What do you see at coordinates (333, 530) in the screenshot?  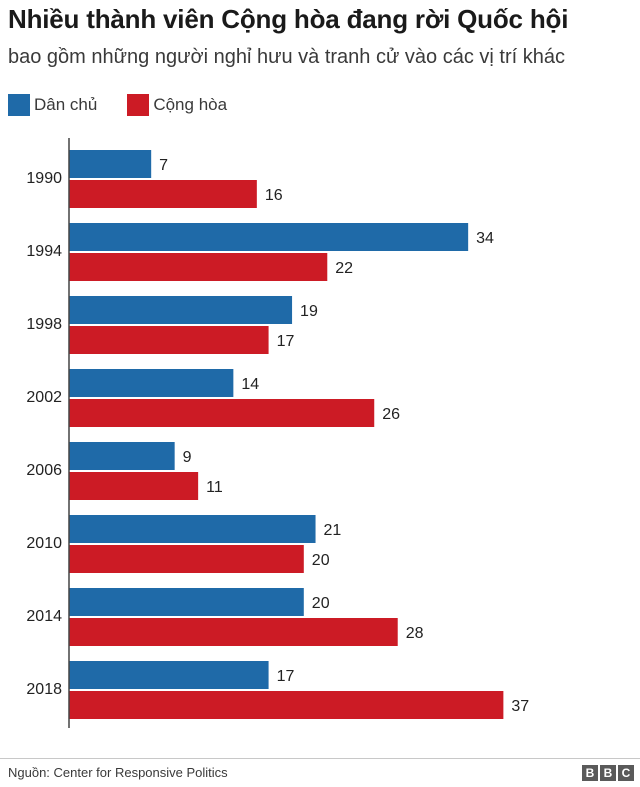 I see `data-label: 21` at bounding box center [333, 530].